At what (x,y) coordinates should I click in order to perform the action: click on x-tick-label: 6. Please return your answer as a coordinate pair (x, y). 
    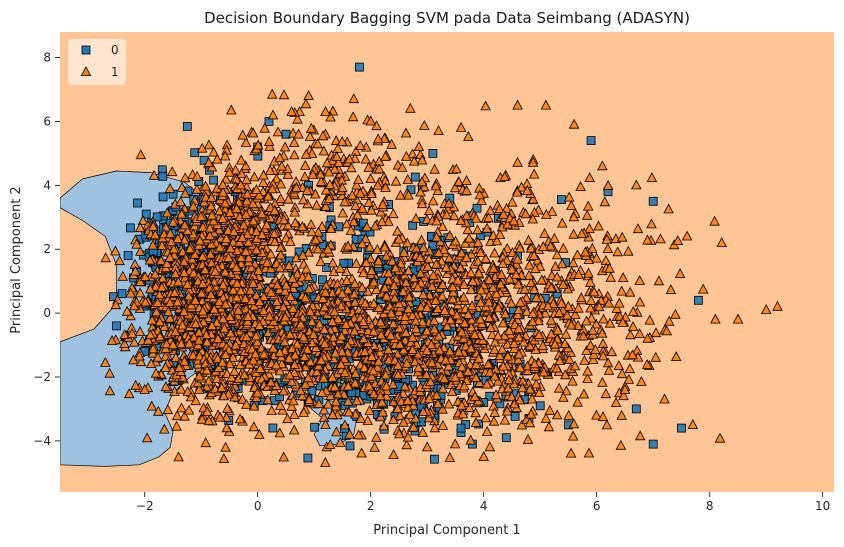
    Looking at the image, I should click on (597, 506).